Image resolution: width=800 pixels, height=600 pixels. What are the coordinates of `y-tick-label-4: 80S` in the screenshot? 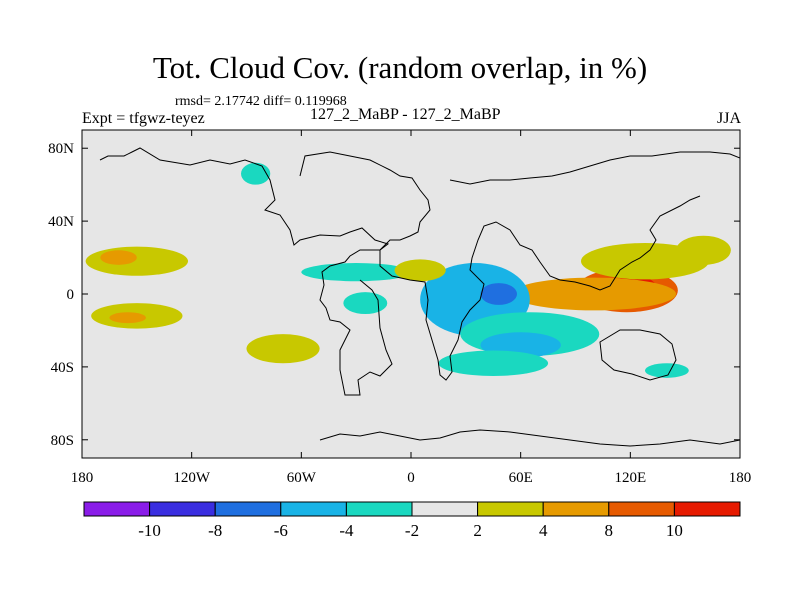 It's located at (62, 441).